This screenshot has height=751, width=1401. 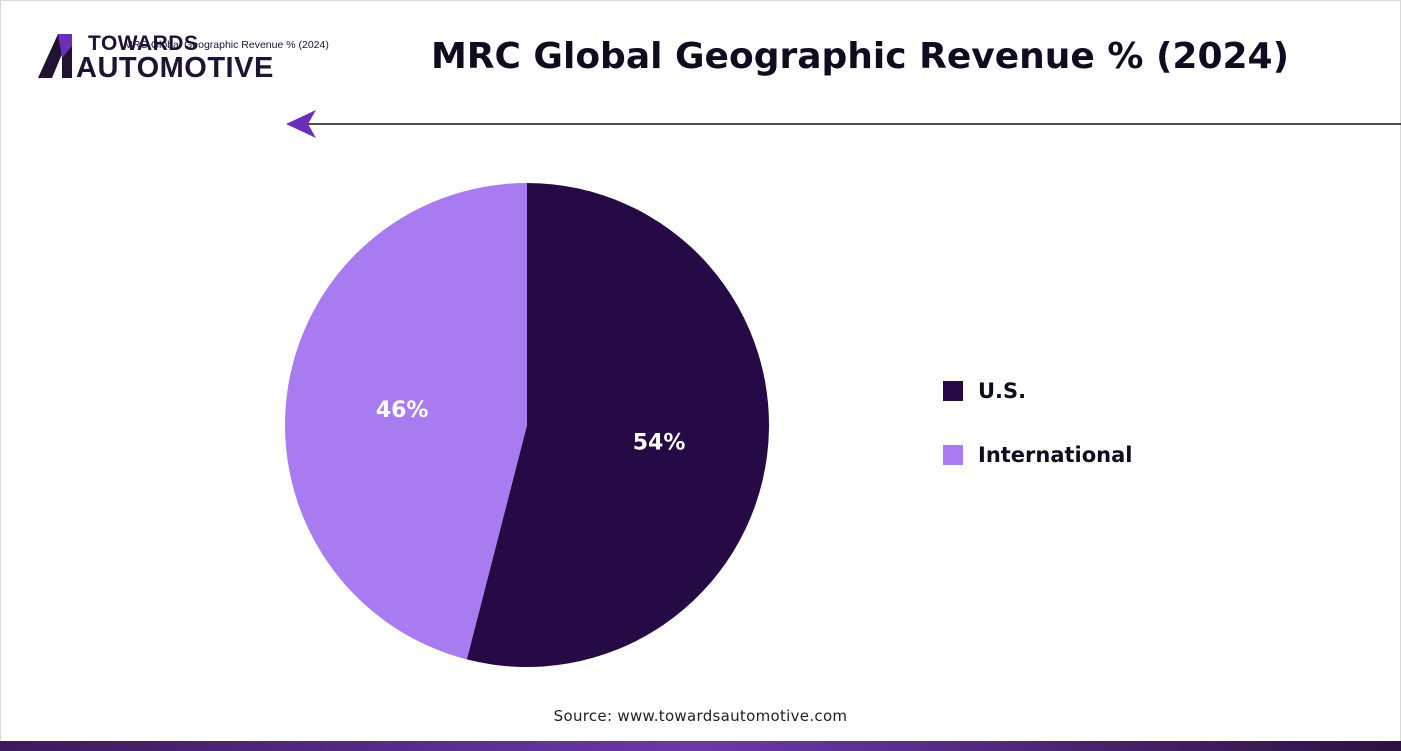 What do you see at coordinates (1038, 391) in the screenshot?
I see `legend-item-us: U.S.` at bounding box center [1038, 391].